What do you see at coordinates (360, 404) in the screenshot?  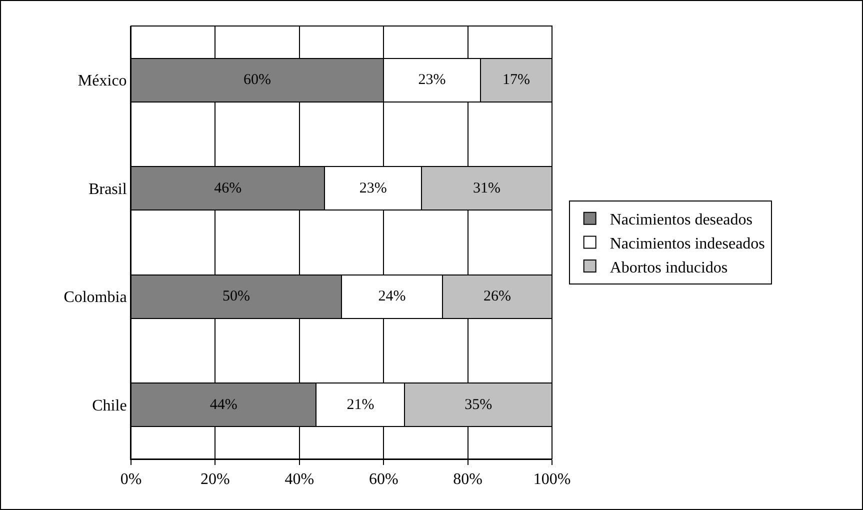 I see `data-label: 21%` at bounding box center [360, 404].